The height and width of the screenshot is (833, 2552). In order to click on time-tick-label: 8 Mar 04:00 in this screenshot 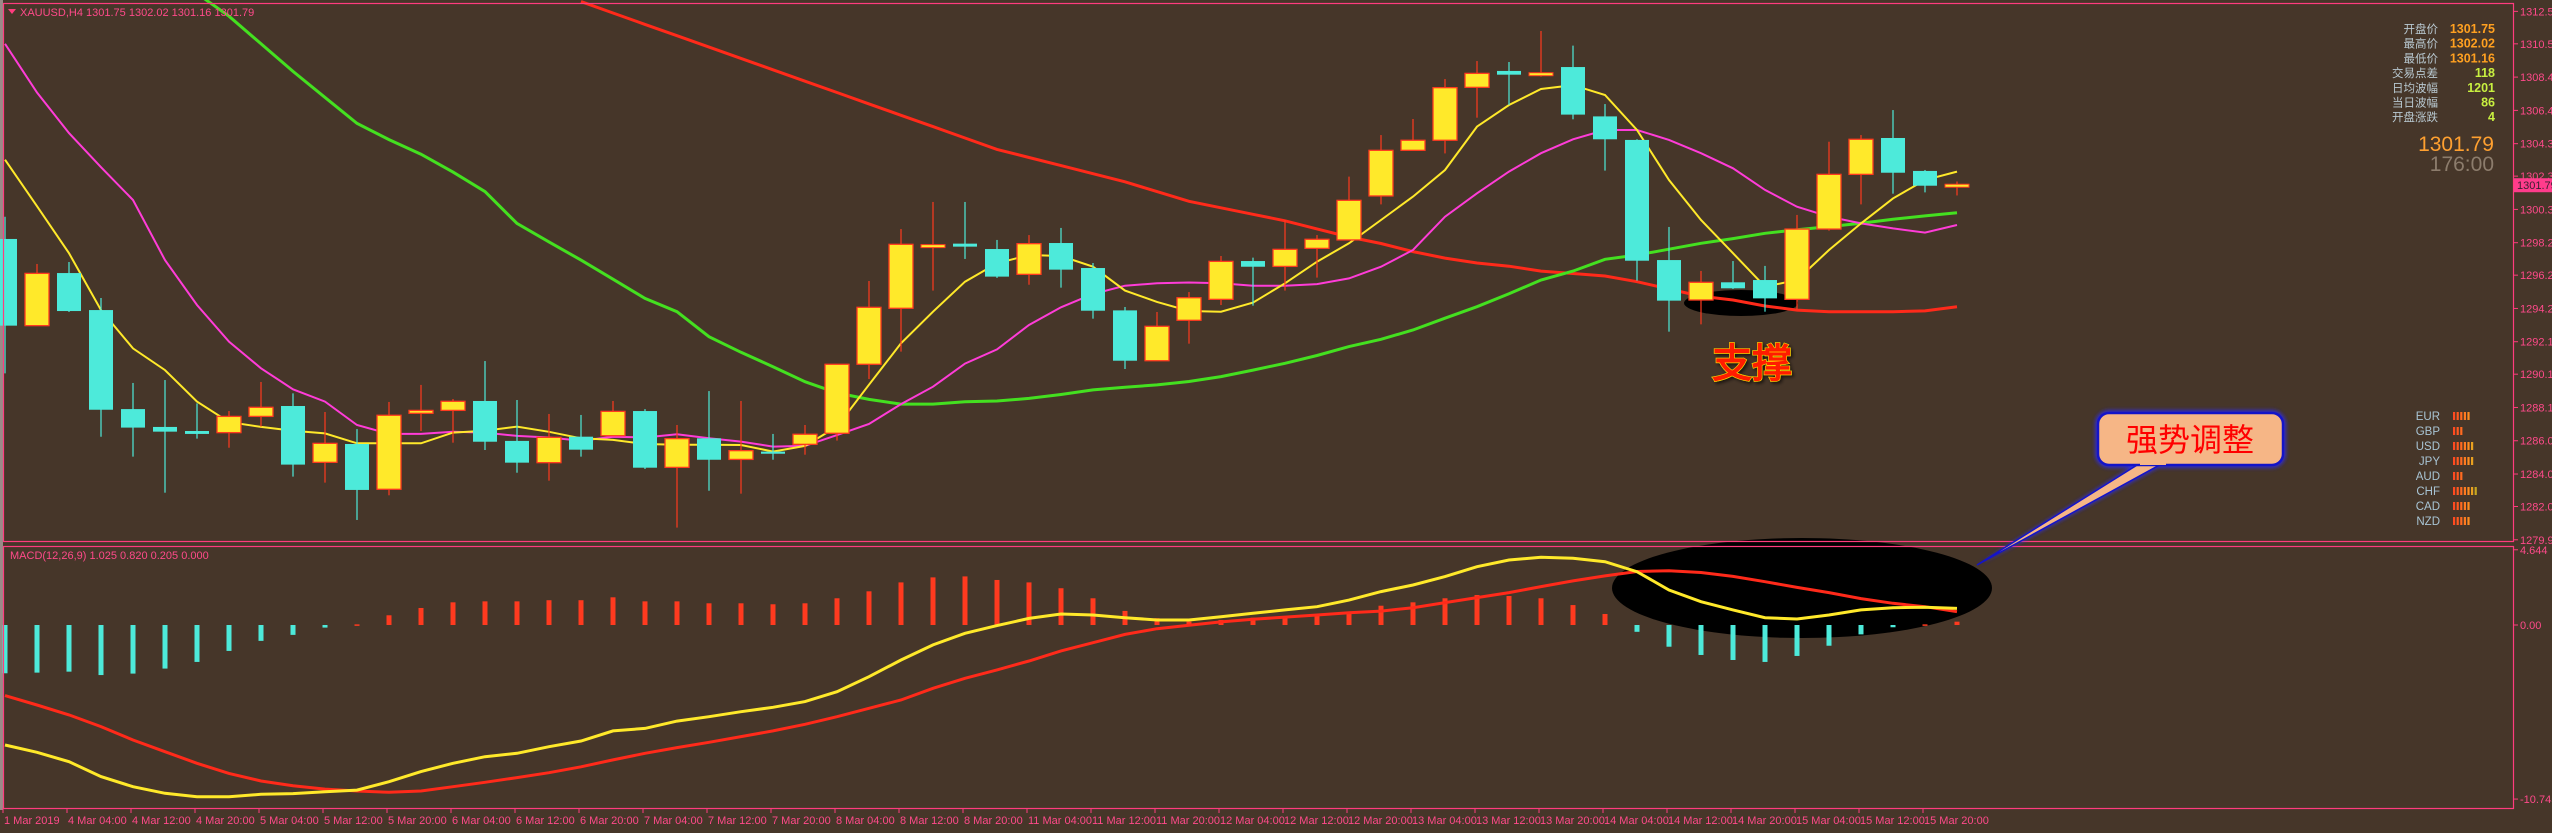, I will do `click(865, 821)`.